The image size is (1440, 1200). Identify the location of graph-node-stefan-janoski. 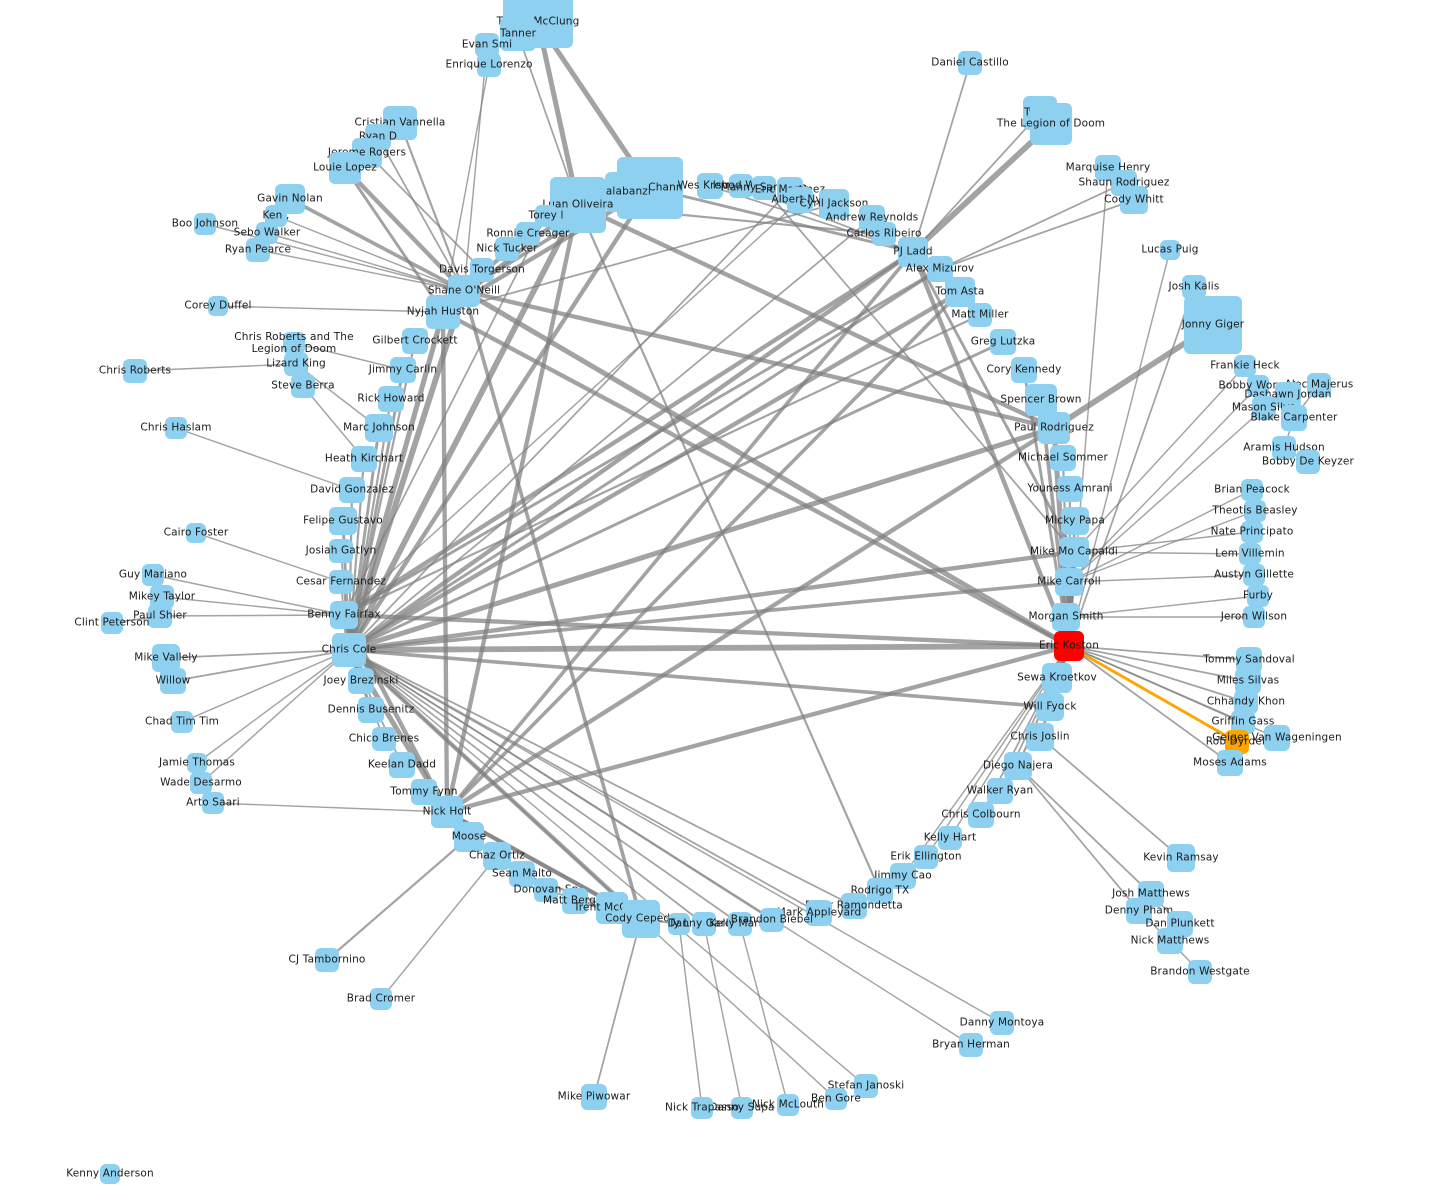
(866, 1086).